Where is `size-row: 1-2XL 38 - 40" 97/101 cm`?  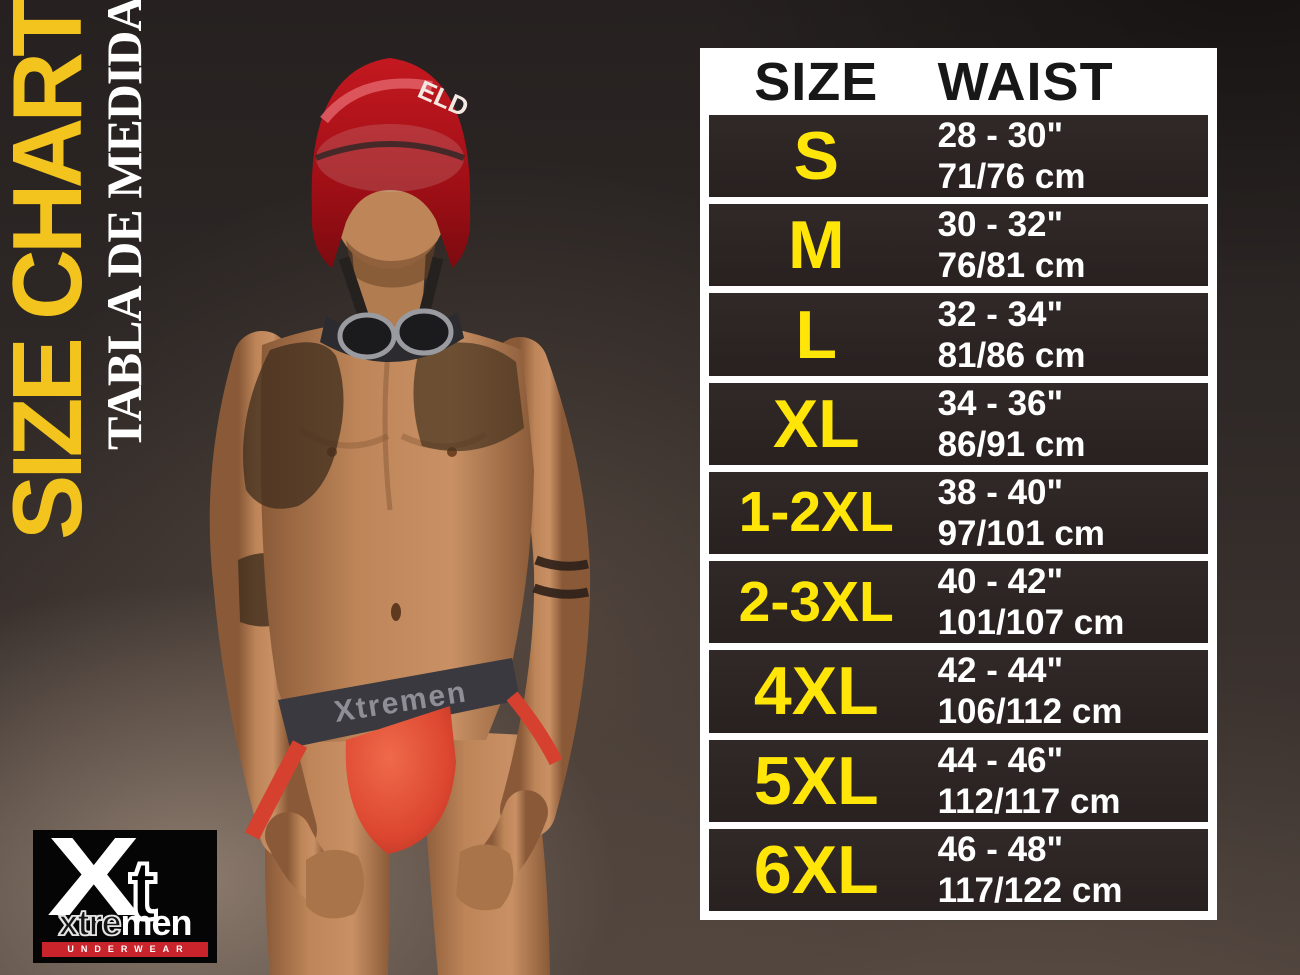
size-row: 1-2XL 38 - 40" 97/101 cm is located at coordinates (958, 513).